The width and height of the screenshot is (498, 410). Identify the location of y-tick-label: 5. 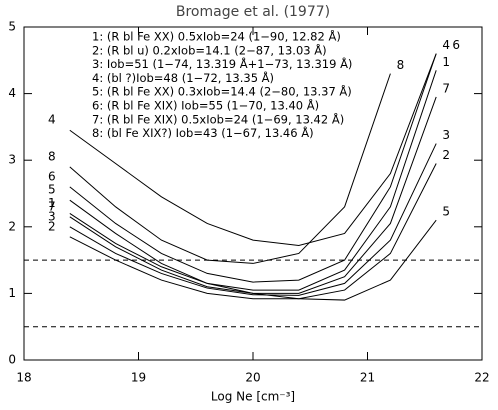
(12, 27).